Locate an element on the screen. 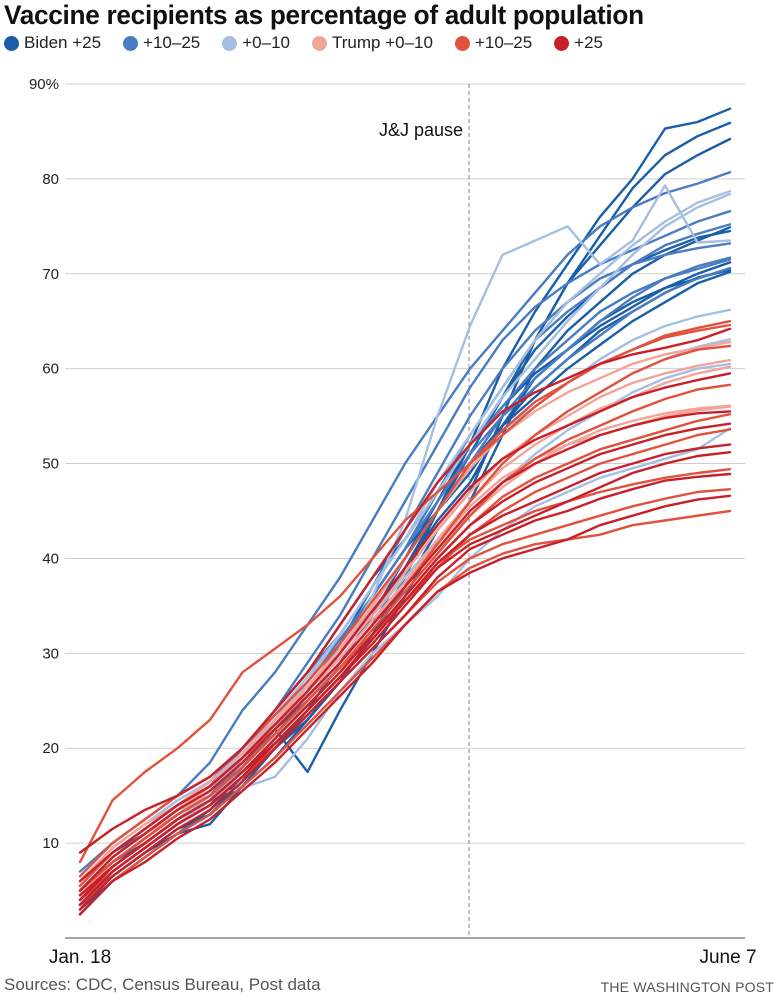  legend-item-biden-0-10: +0–10 is located at coordinates (256, 43).